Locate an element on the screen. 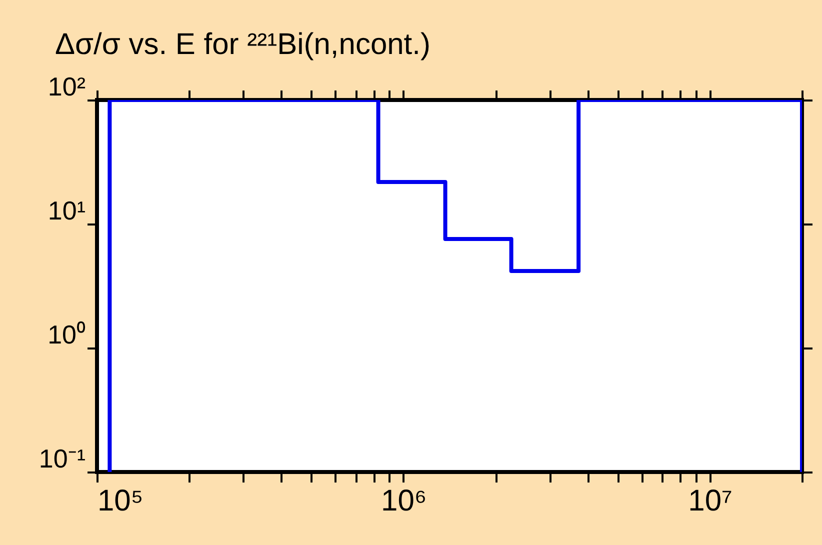 Image resolution: width=822 pixels, height=545 pixels. y-tick-label: 10⁰ is located at coordinates (67, 335).